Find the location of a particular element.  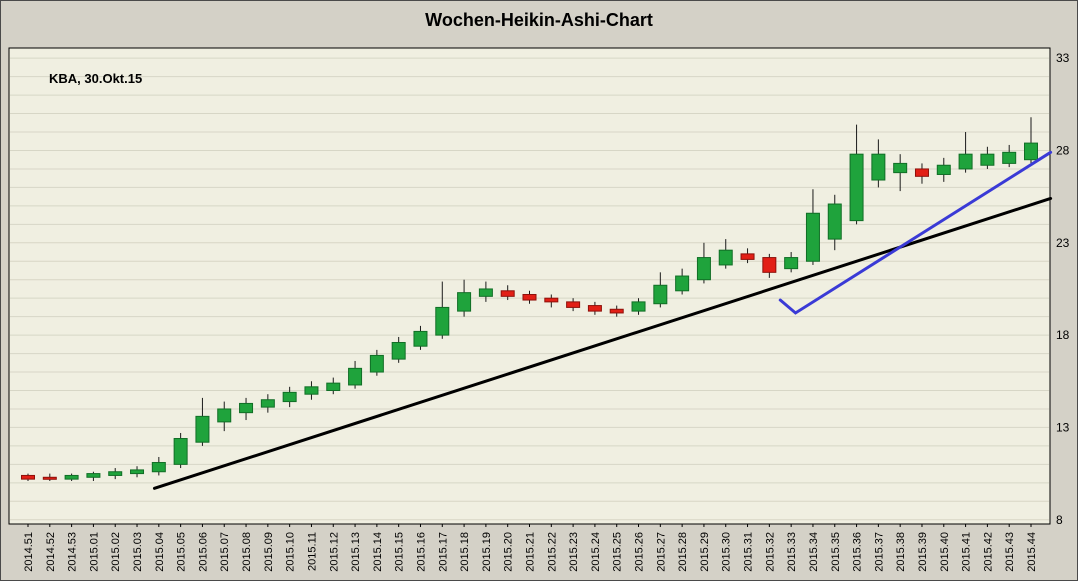

x-axis-label: 2015.05 is located at coordinates (182, 552).